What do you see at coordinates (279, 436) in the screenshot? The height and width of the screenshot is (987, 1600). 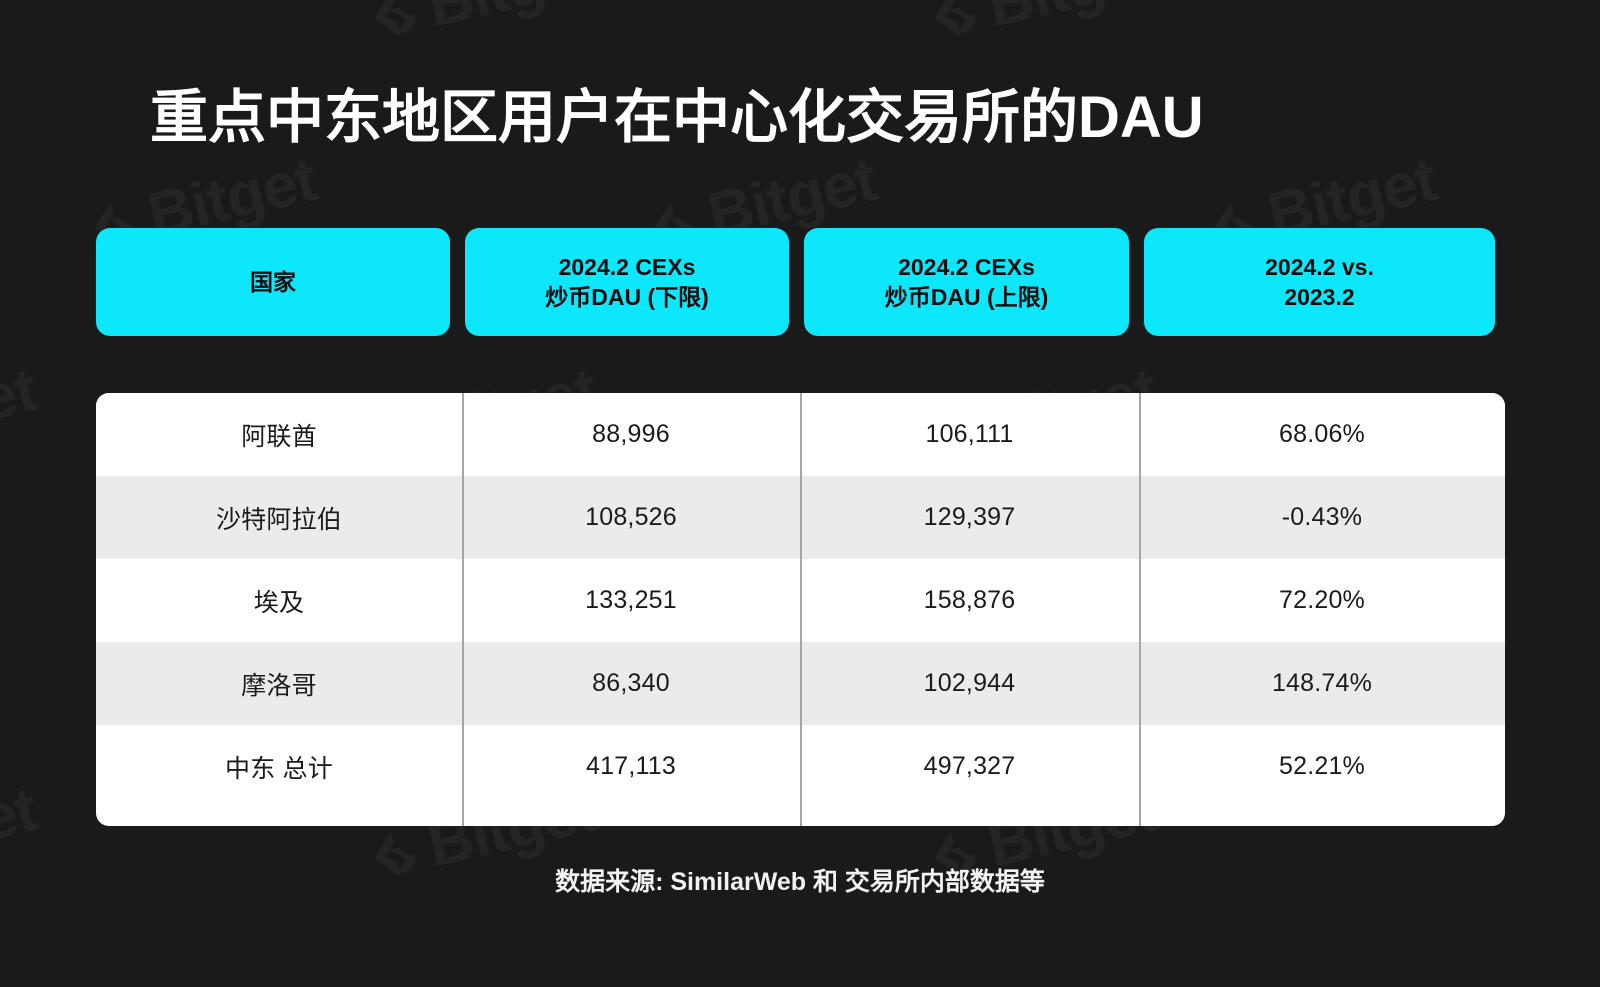 I see `cell-country: 阿联酋` at bounding box center [279, 436].